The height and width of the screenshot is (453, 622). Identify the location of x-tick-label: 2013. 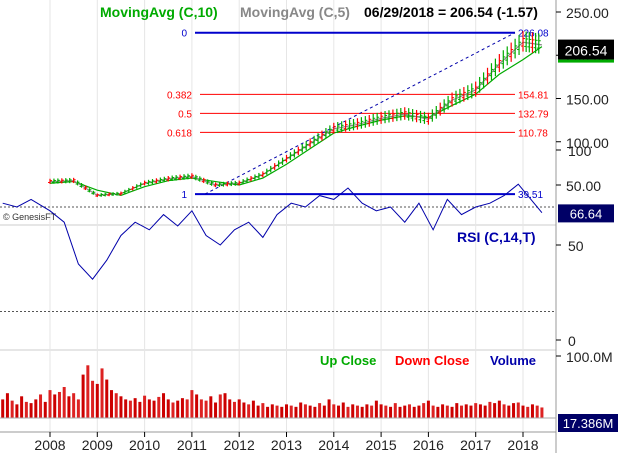
(286, 445).